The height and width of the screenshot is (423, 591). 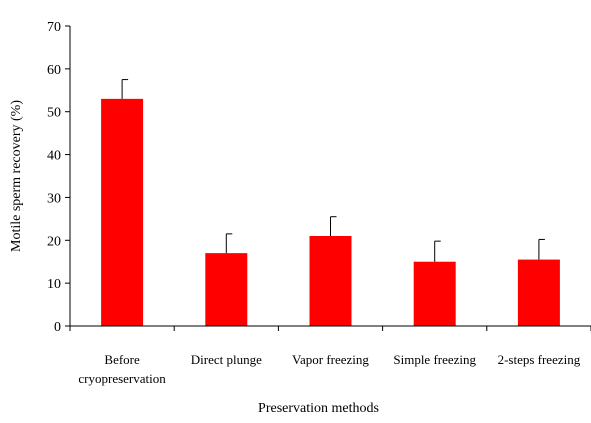 I want to click on x-tick-label-1: Direct plunge, so click(x=226, y=359).